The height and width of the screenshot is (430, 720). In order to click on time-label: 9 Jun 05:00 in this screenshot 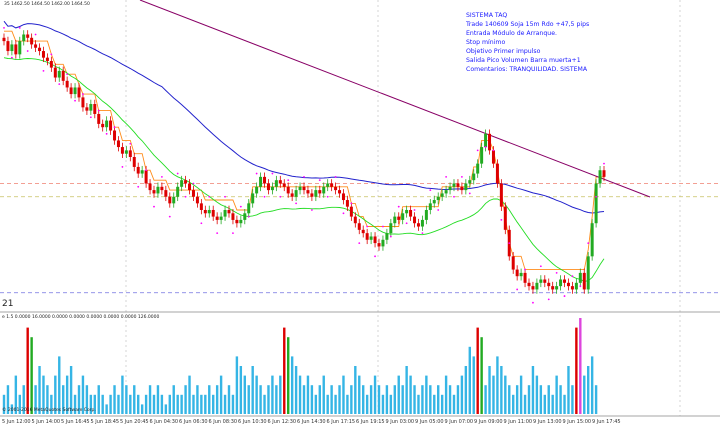, I will do `click(429, 422)`.